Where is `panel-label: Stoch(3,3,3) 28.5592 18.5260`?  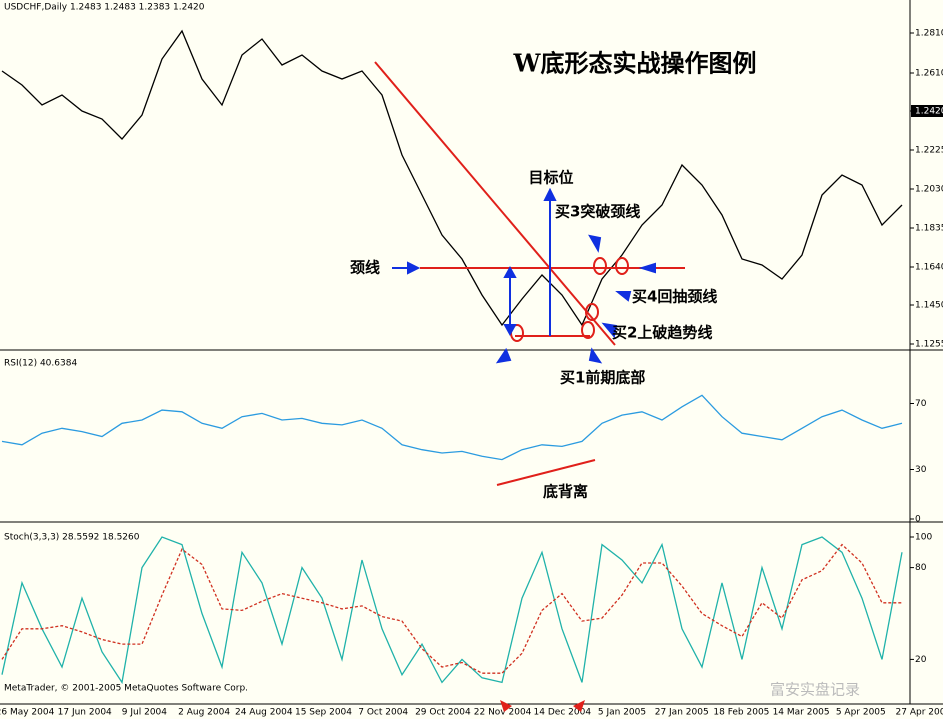 panel-label: Stoch(3,3,3) 28.5592 18.5260 is located at coordinates (72, 538).